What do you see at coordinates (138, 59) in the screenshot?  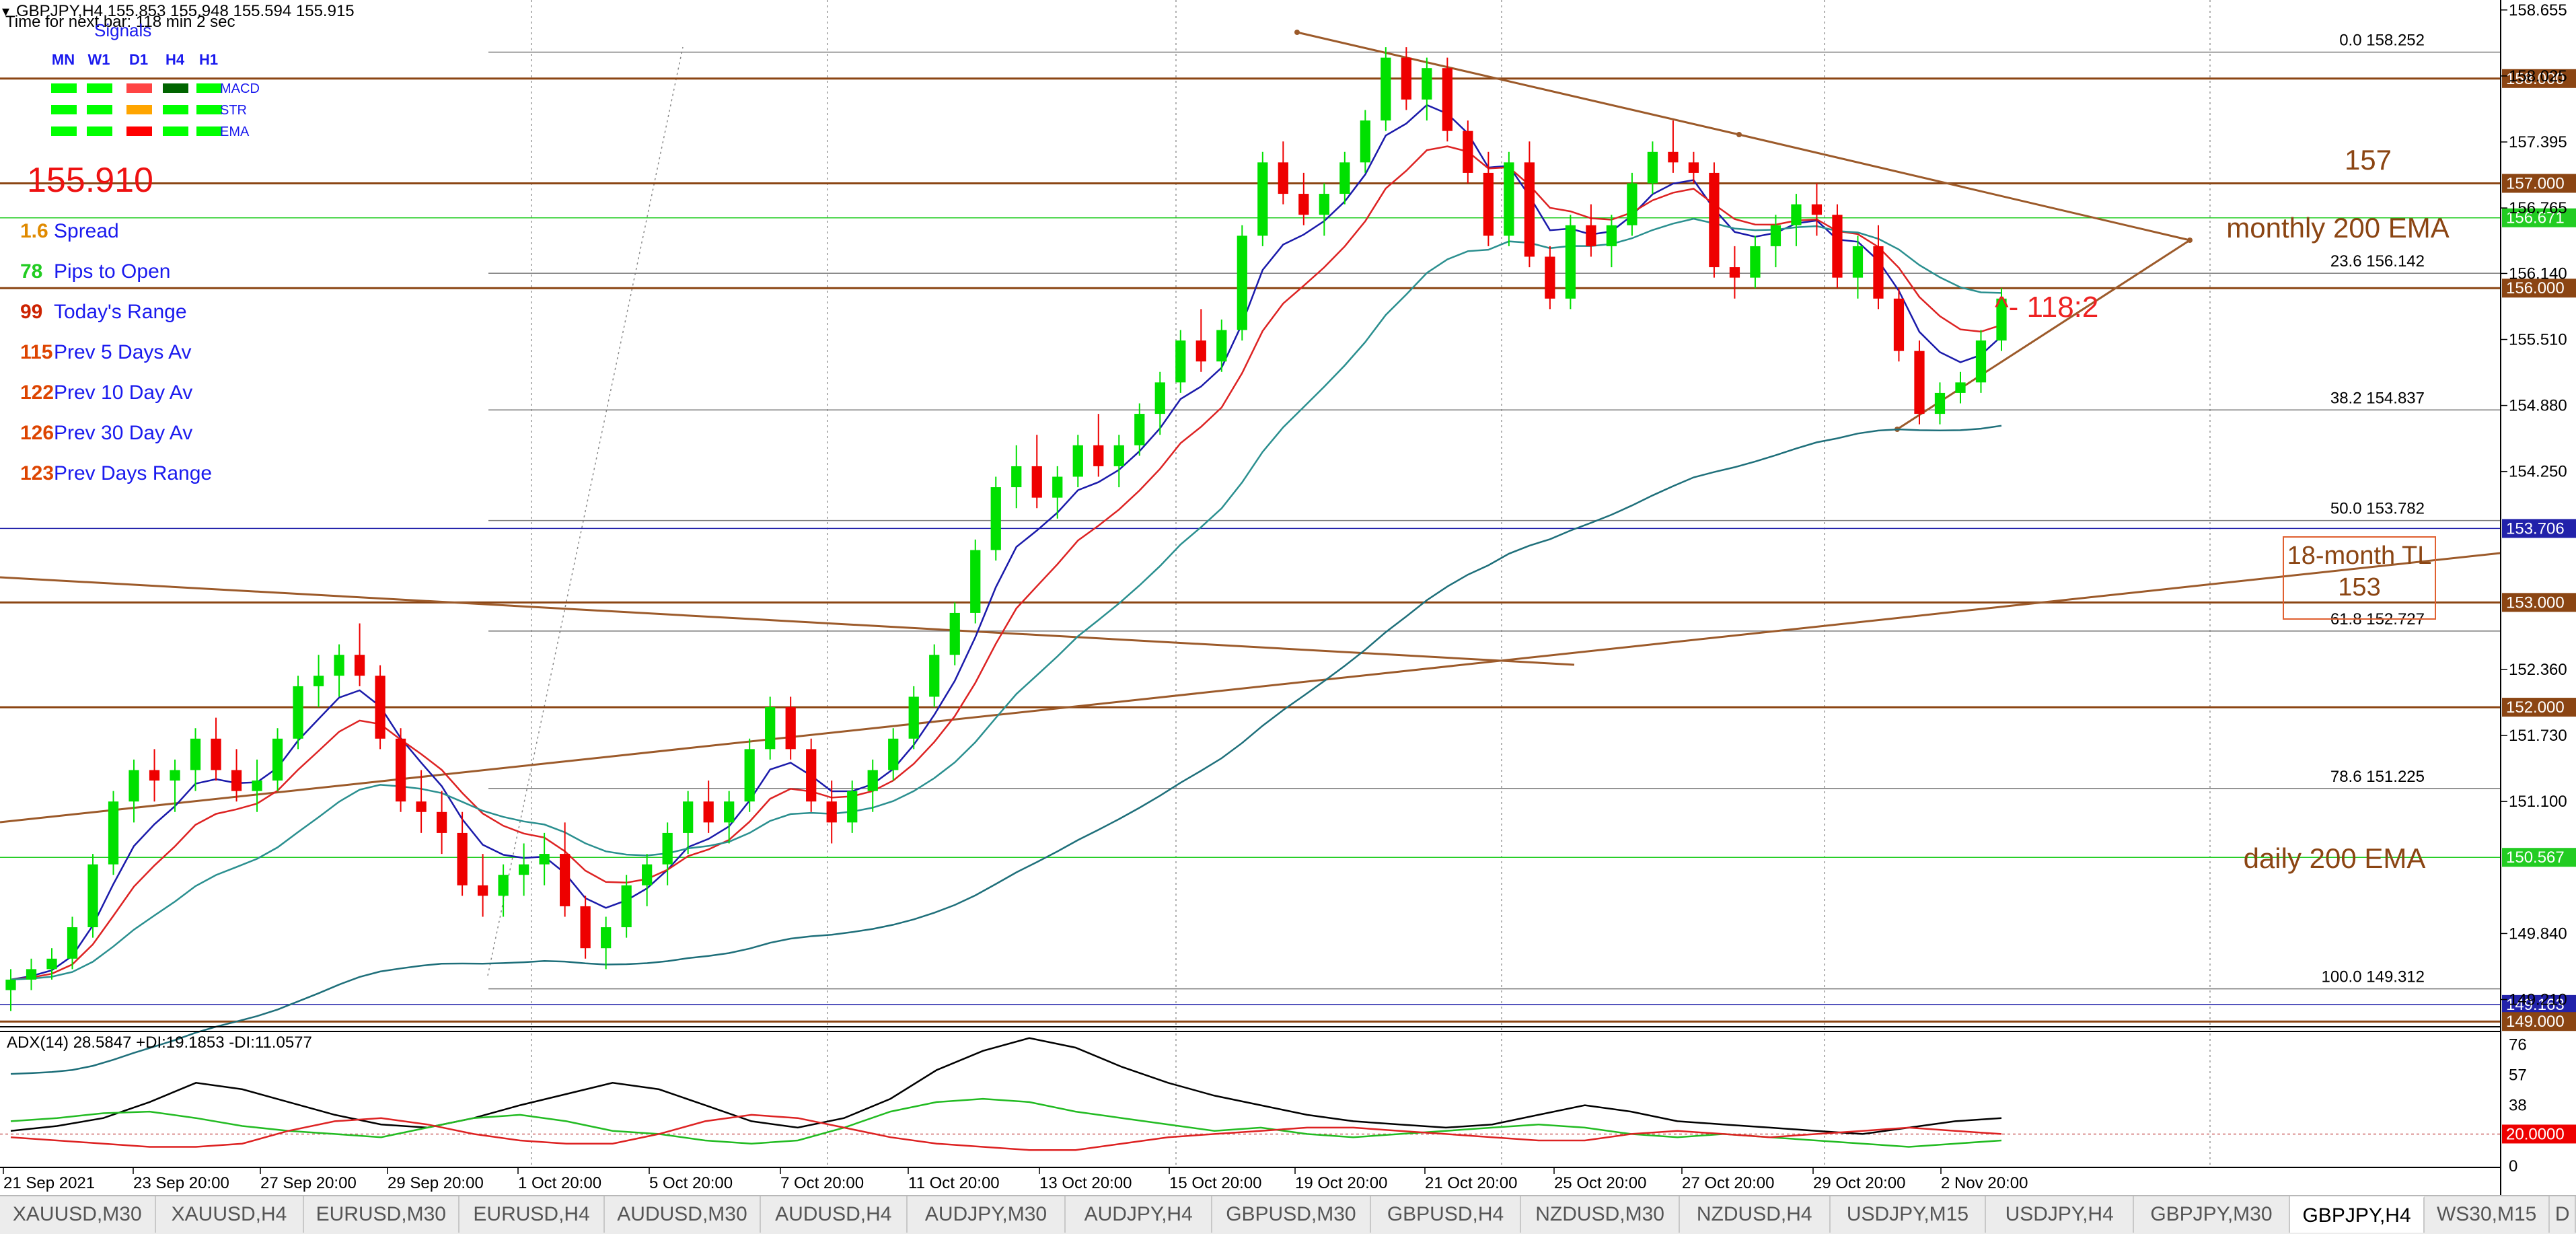 I see `signal-timeframe-d1: D1` at bounding box center [138, 59].